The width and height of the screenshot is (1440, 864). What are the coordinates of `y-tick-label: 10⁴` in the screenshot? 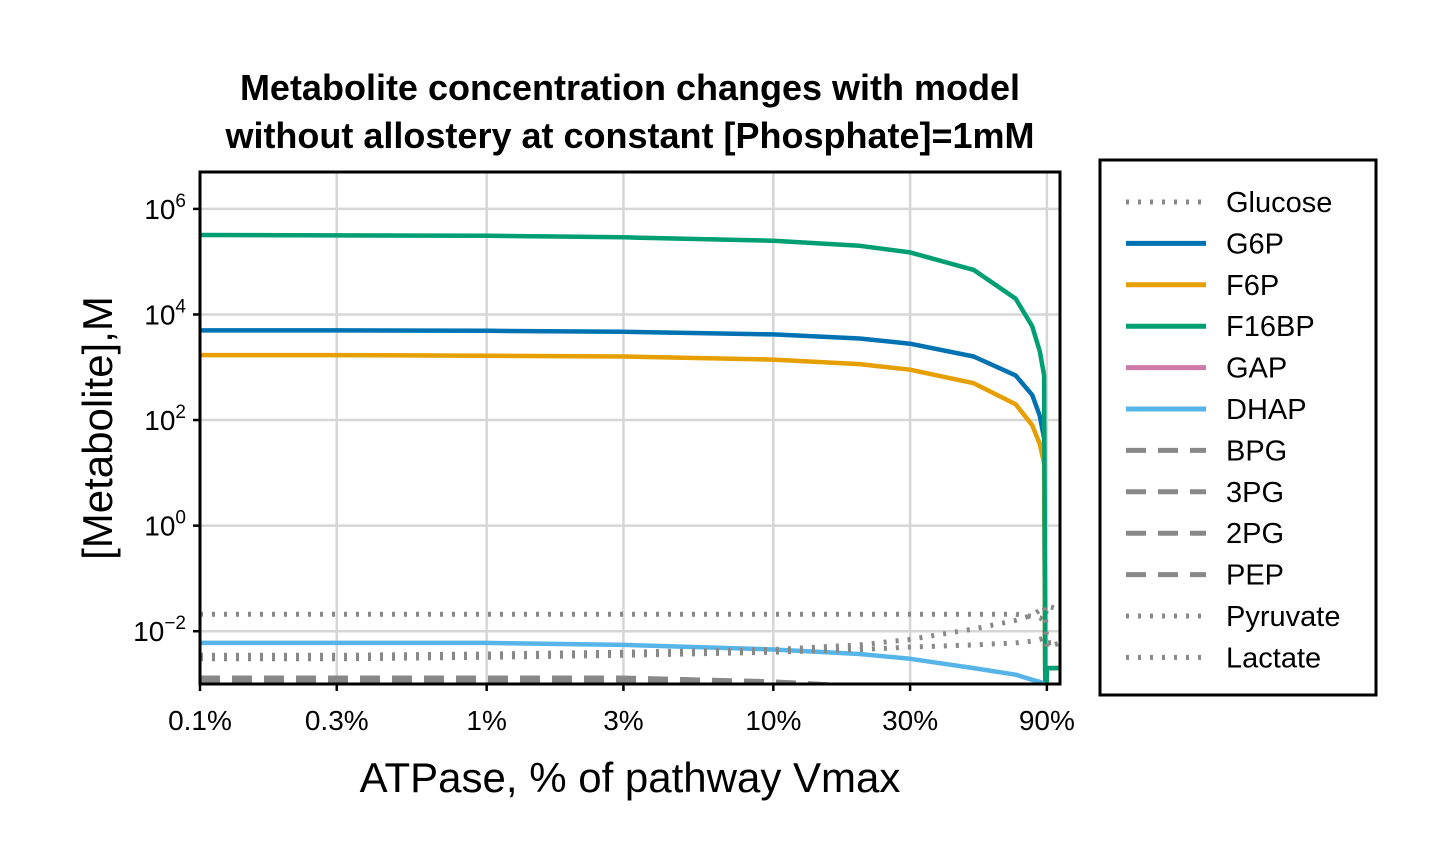 It's located at (165, 313).